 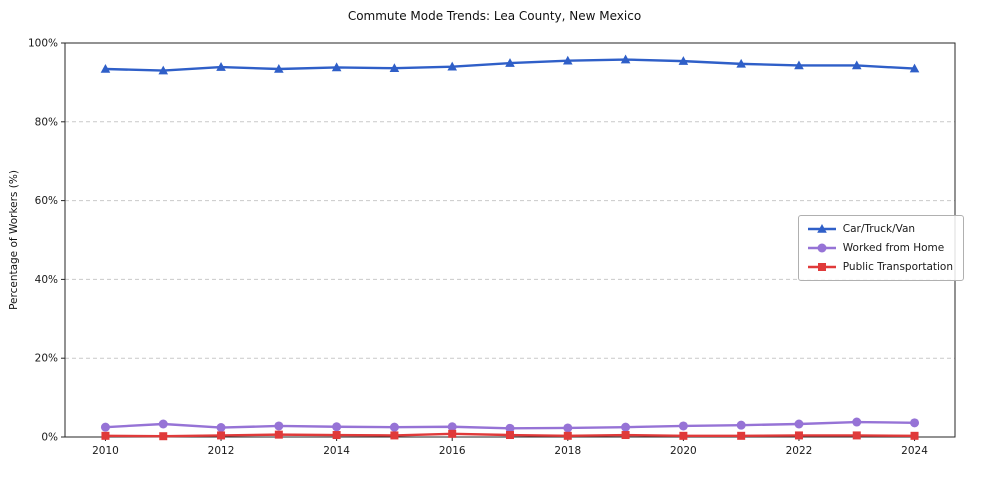 I want to click on svg-text: 2020, so click(x=683, y=451).